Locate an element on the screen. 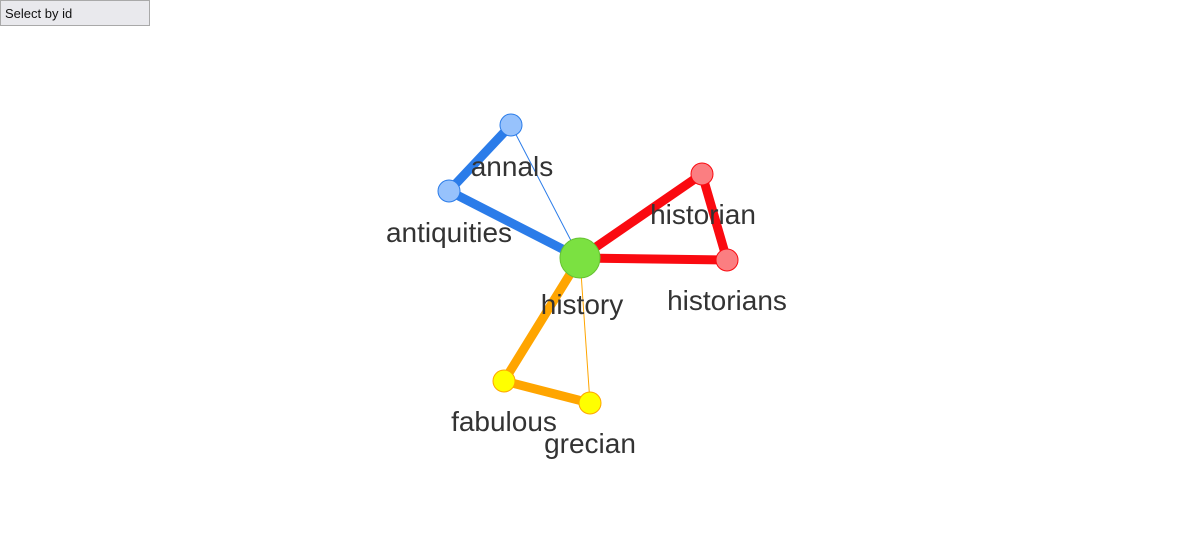  edge-fabulous-grecian is located at coordinates (547, 392).